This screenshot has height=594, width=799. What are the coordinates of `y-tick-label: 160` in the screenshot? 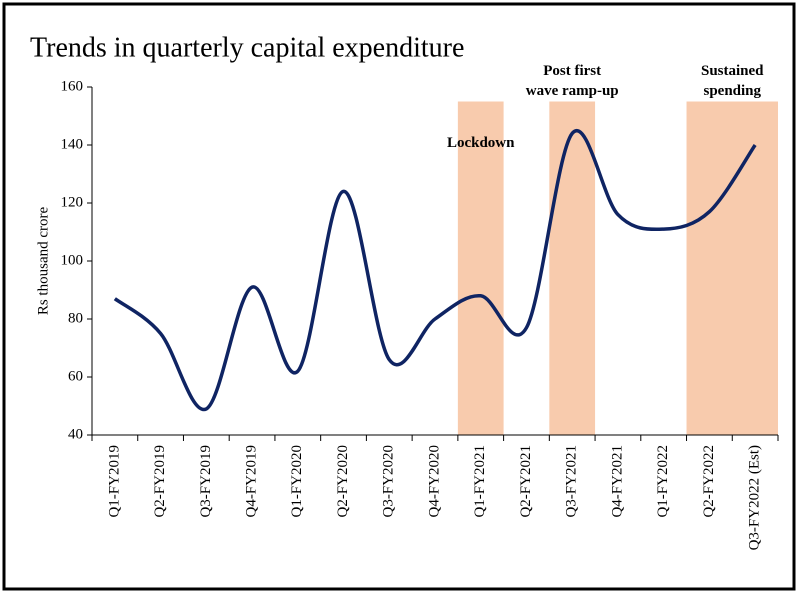 It's located at (72, 86).